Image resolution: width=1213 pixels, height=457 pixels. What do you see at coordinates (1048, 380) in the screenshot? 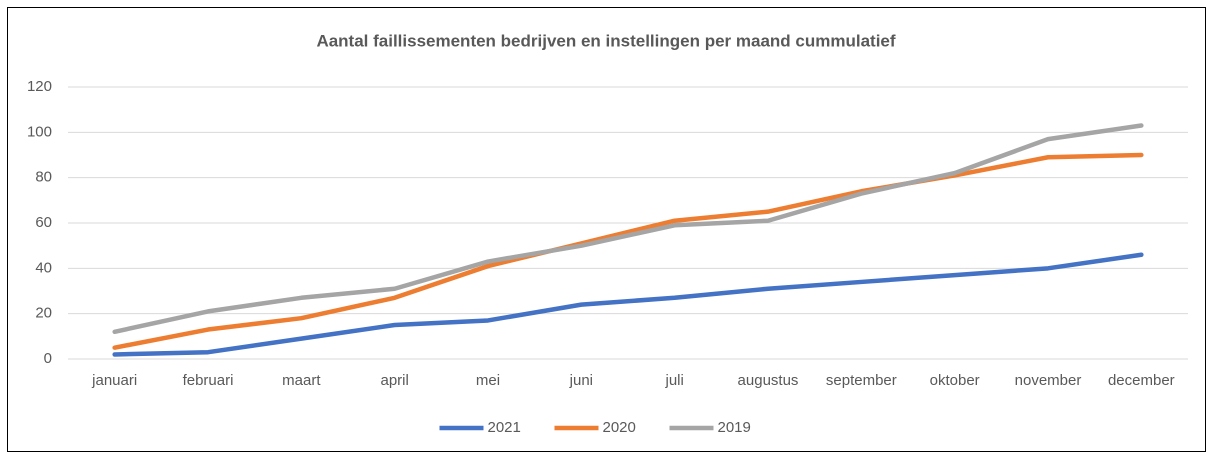
I see `x-tick-label: november` at bounding box center [1048, 380].